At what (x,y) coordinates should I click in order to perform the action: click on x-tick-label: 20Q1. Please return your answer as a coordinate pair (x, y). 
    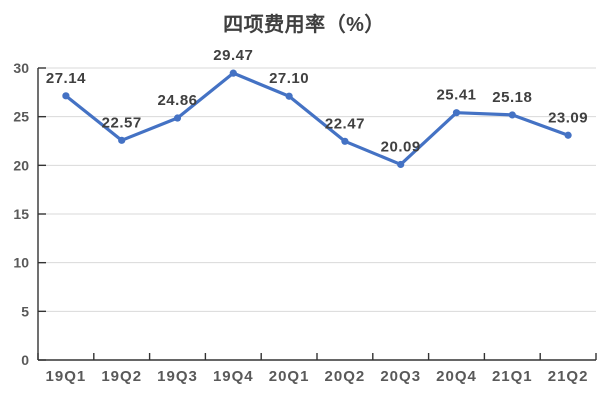
    Looking at the image, I should click on (289, 376).